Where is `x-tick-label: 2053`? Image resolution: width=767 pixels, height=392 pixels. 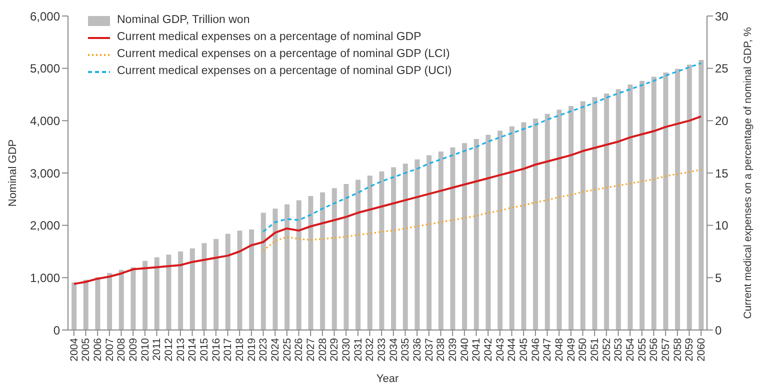
x-tick-label: 2053 is located at coordinates (618, 350).